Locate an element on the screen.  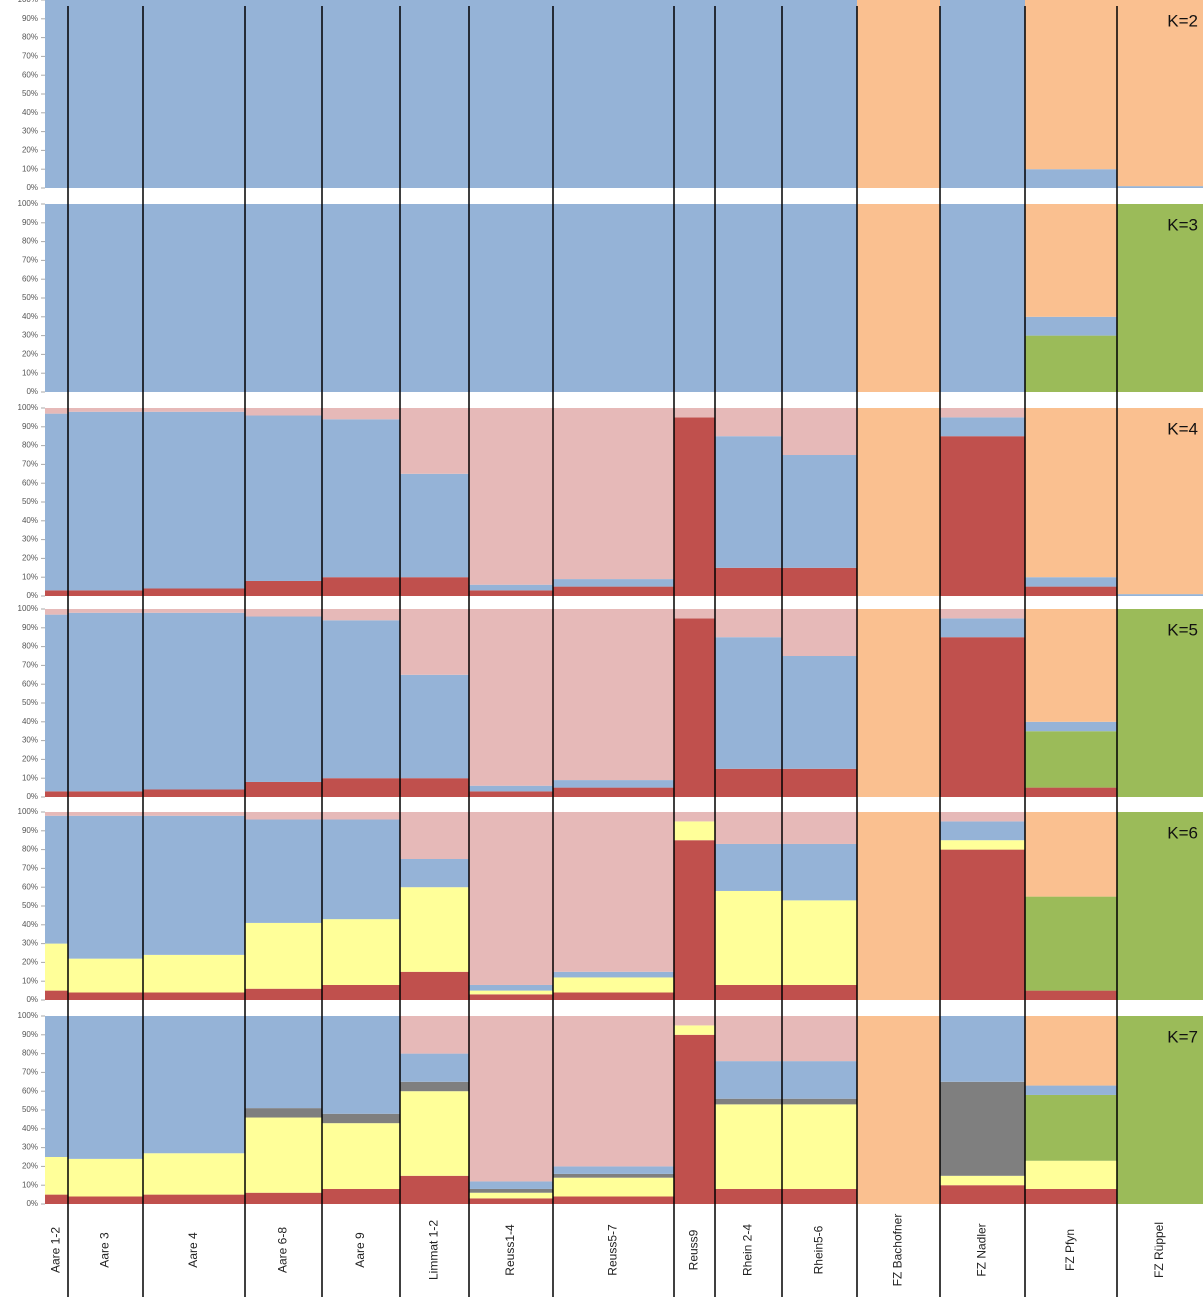
panel-title: K=7 is located at coordinates (1182, 1036).